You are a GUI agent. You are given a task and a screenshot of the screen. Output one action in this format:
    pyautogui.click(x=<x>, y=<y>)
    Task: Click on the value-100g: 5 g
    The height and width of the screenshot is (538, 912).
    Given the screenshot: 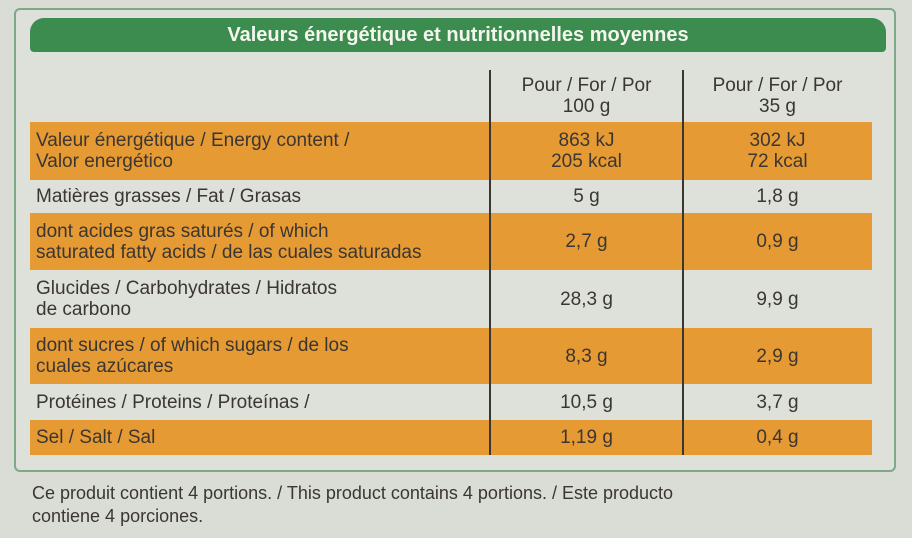 What is the action you would take?
    pyautogui.click(x=586, y=196)
    